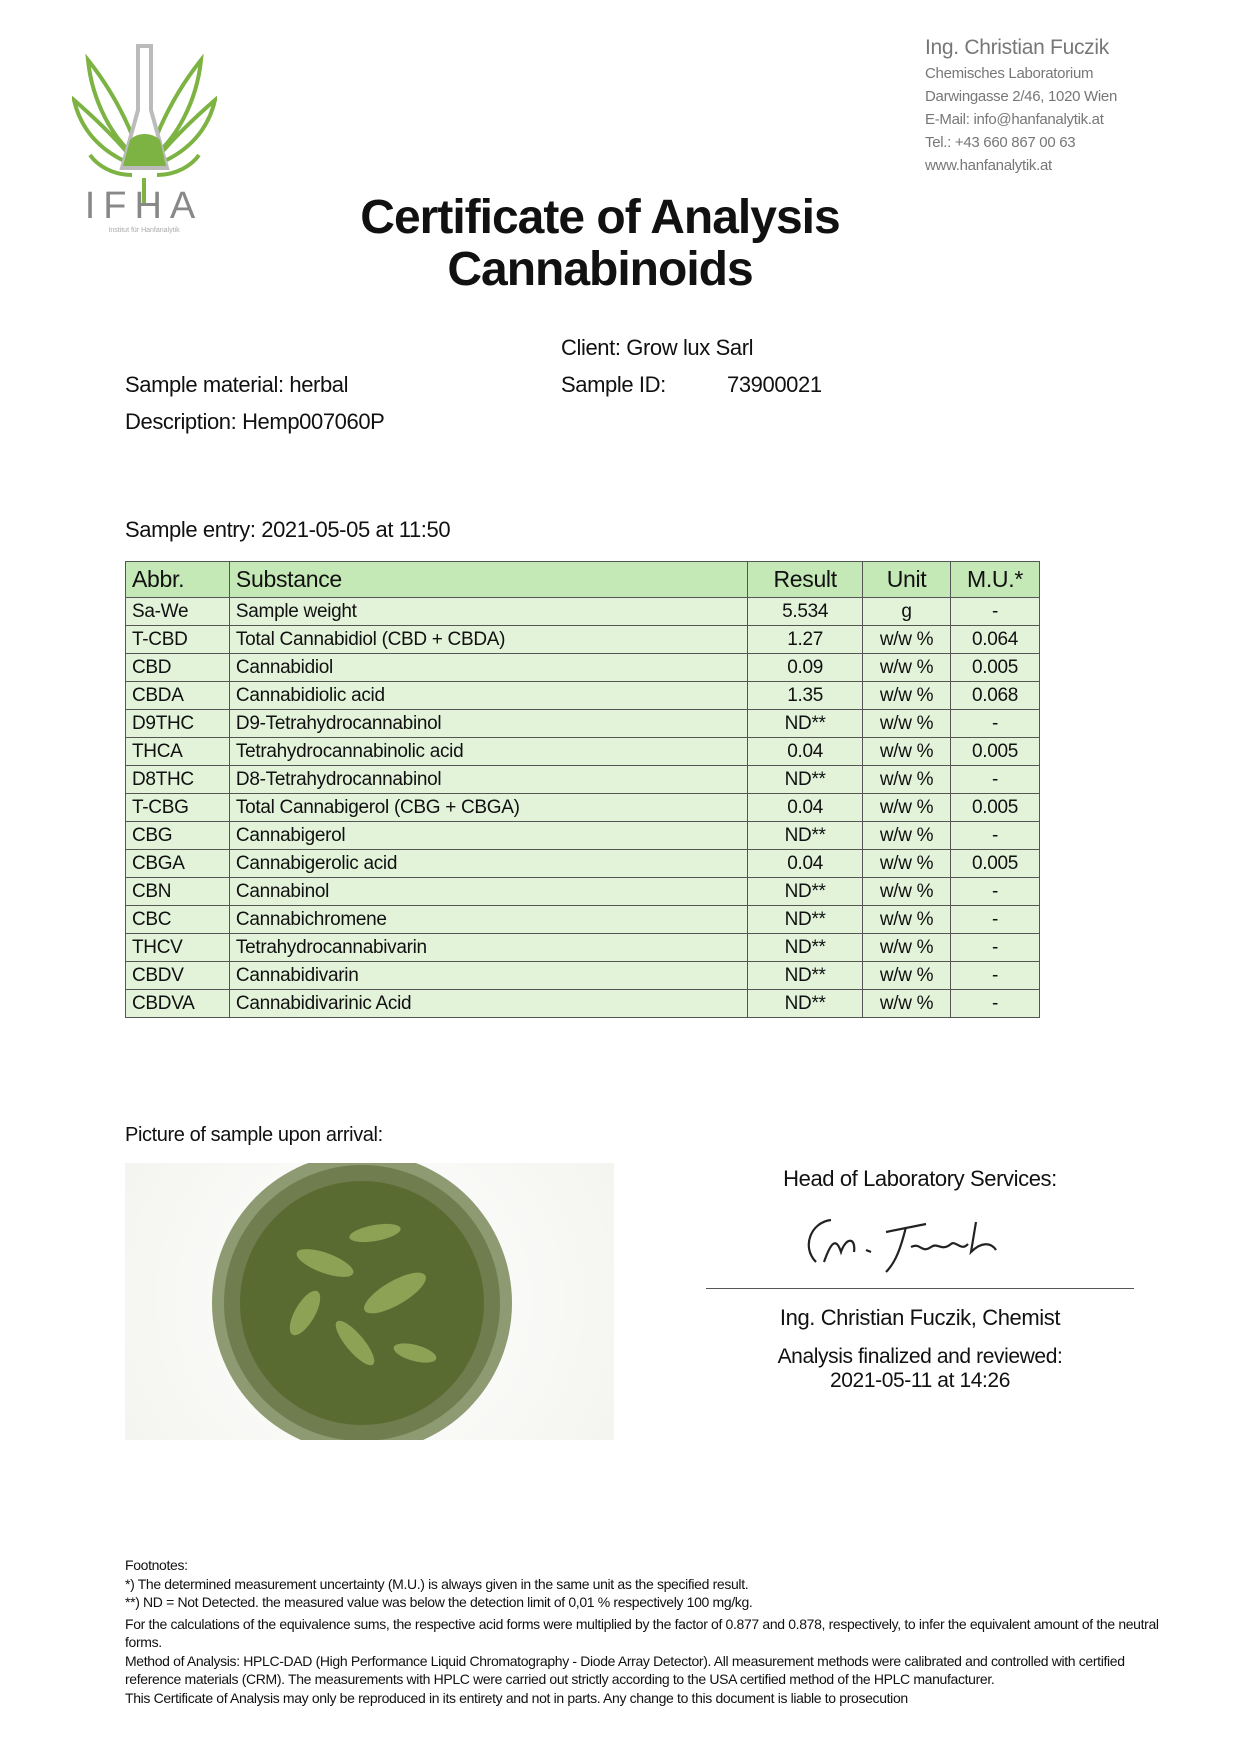  I want to click on table-row: CBDA Cannabidiolic acid 1.35 w/w % 0.068, so click(582, 695).